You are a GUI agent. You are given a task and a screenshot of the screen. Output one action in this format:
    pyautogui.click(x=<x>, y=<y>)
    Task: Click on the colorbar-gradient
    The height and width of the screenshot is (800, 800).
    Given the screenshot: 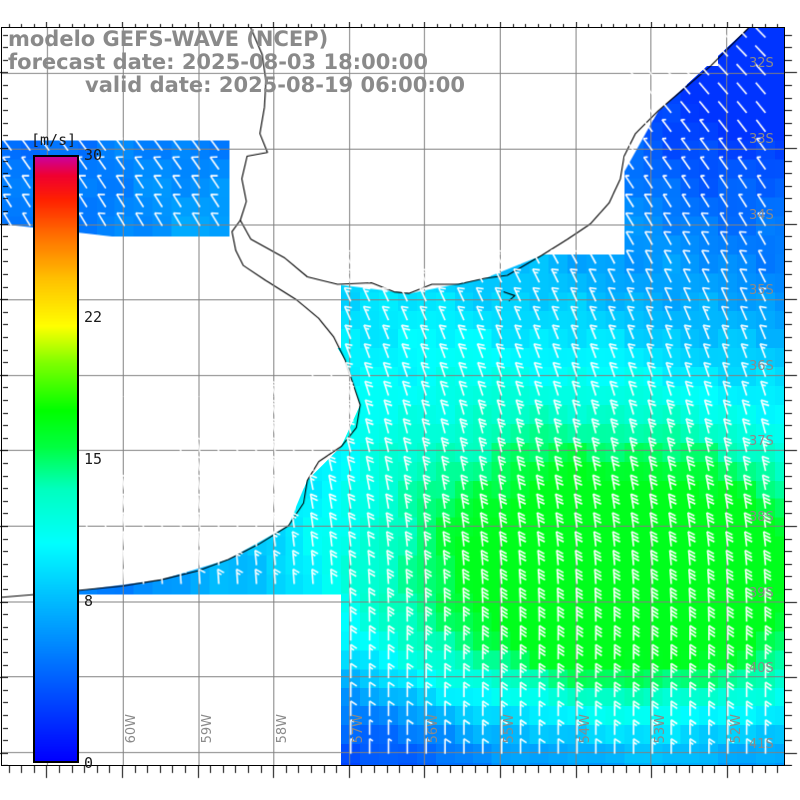 What is the action you would take?
    pyautogui.click(x=56, y=459)
    